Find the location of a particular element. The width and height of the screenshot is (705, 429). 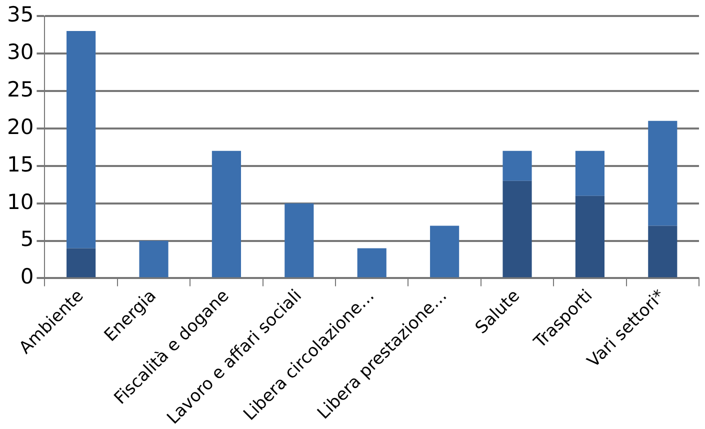

y-tick-label: 15 is located at coordinates (20, 164).